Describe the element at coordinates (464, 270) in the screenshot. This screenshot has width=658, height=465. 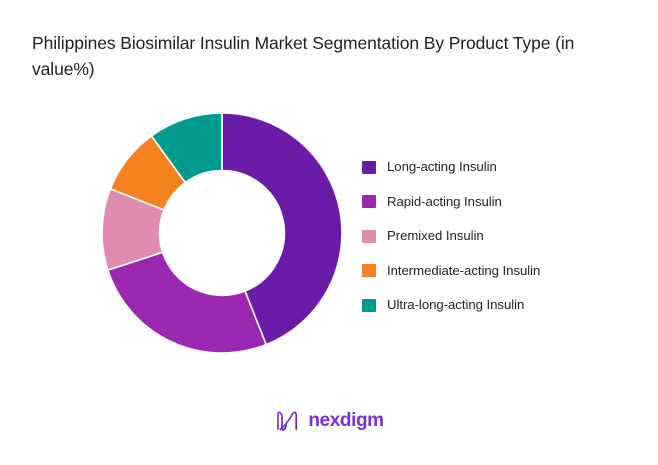
I see `legend-item-label: Intermediate-acting Insulin` at that location.